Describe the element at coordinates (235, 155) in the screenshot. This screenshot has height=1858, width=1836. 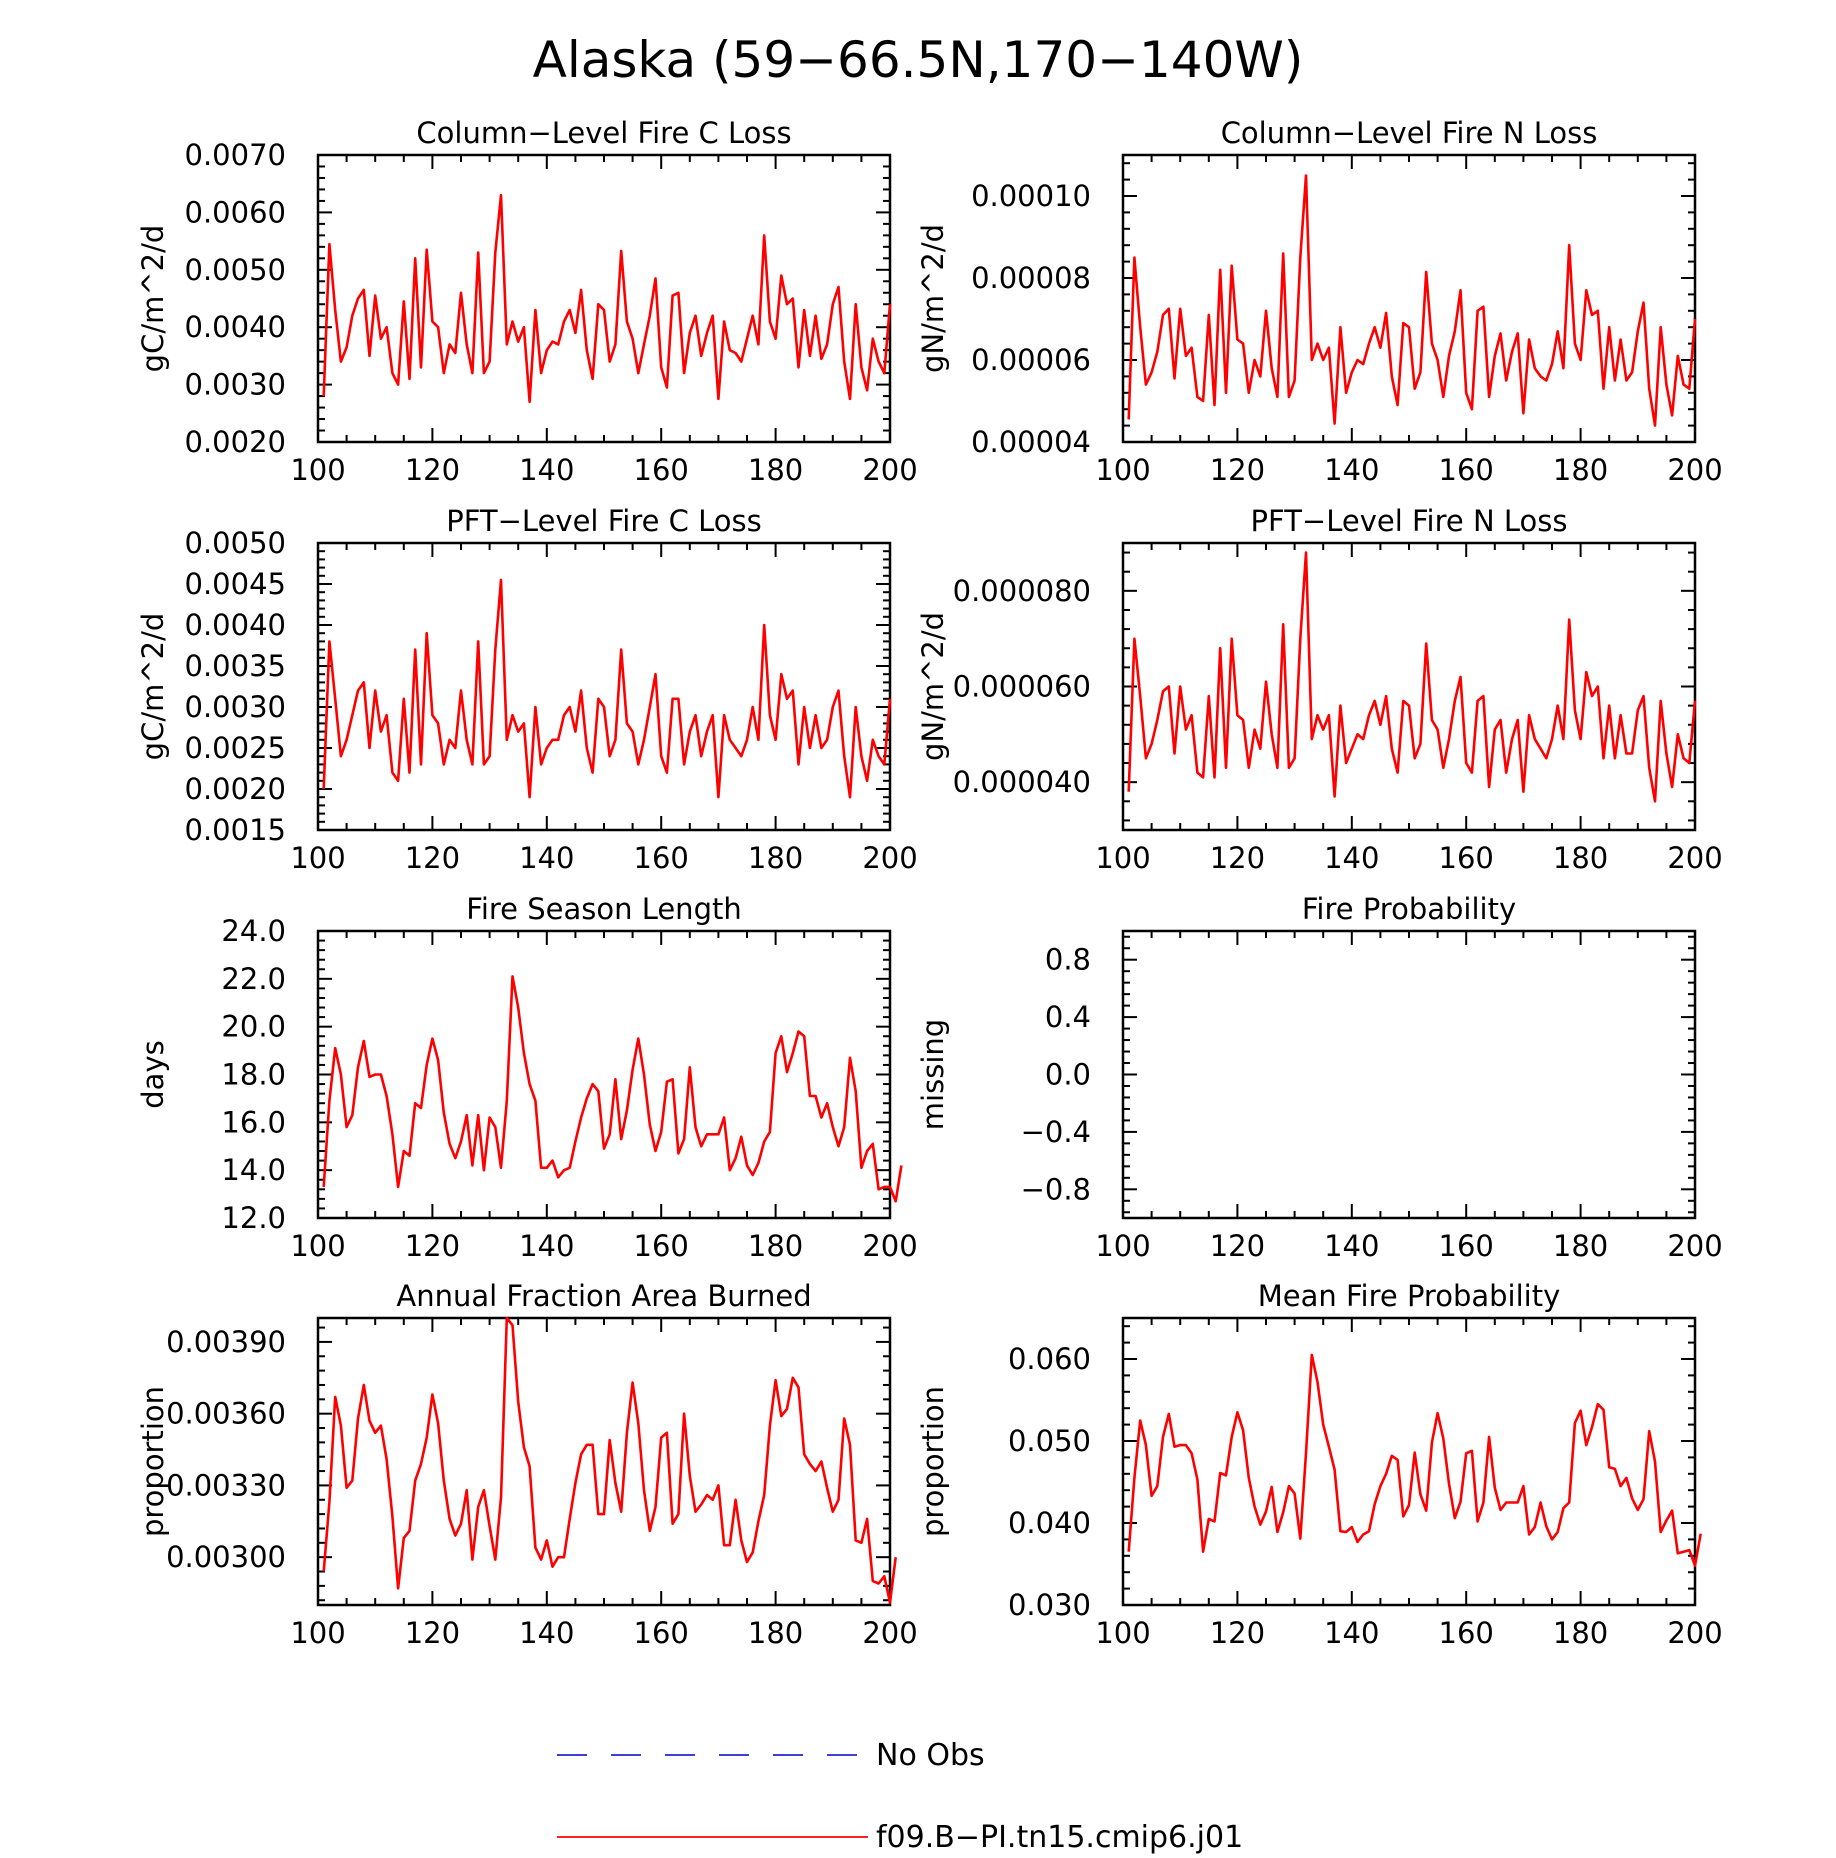
I see `y-tick-label: 0.0070` at that location.